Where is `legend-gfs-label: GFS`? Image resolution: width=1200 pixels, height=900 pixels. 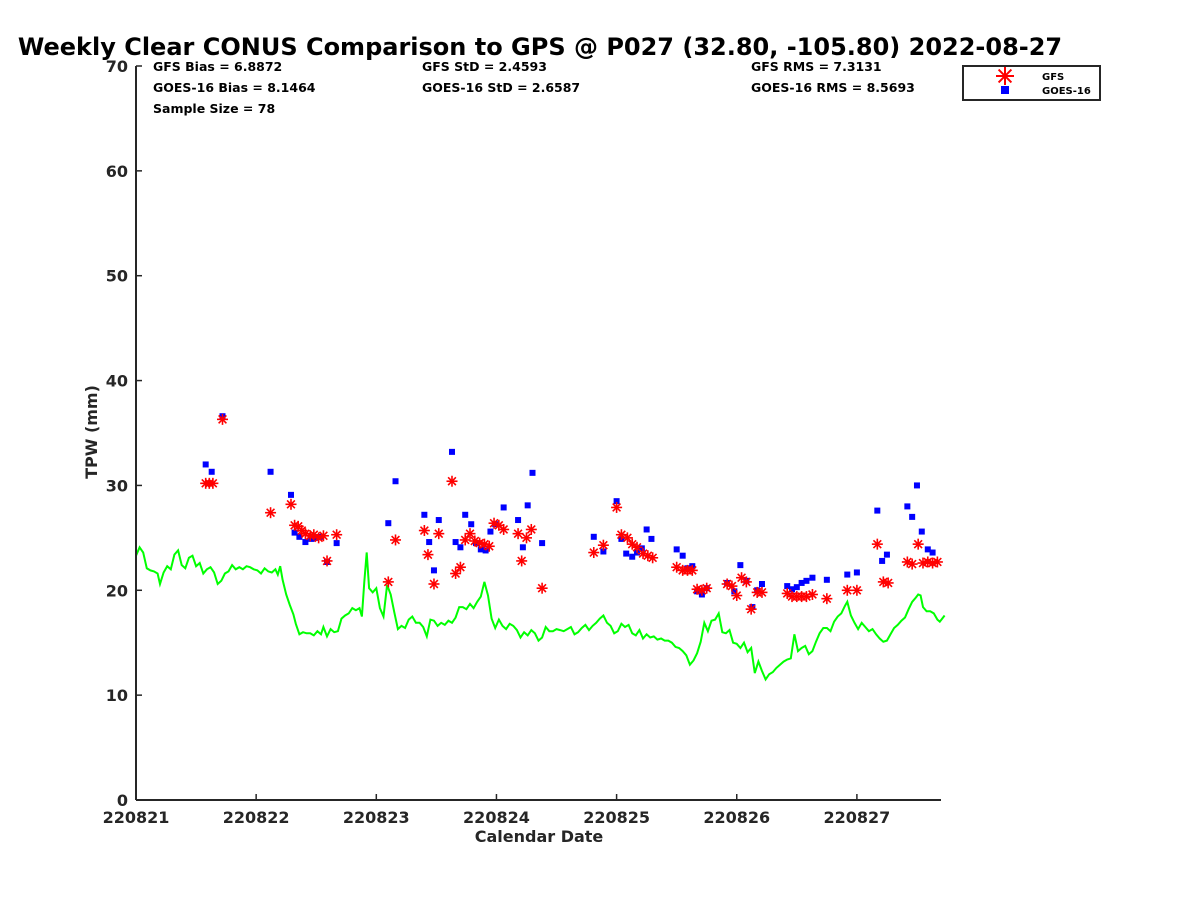 legend-gfs-label: GFS is located at coordinates (1053, 77).